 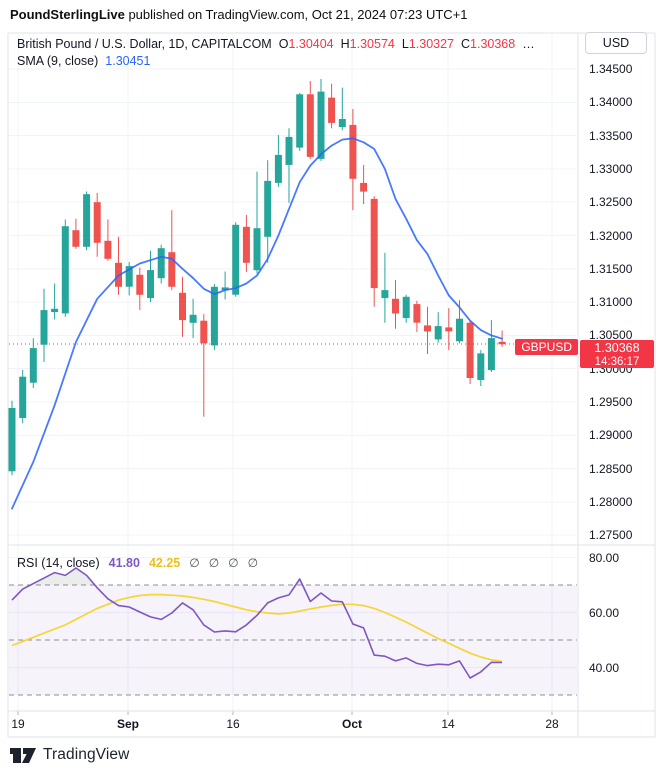 What do you see at coordinates (546, 347) in the screenshot?
I see `symbol-price-flag: GBPUSD` at bounding box center [546, 347].